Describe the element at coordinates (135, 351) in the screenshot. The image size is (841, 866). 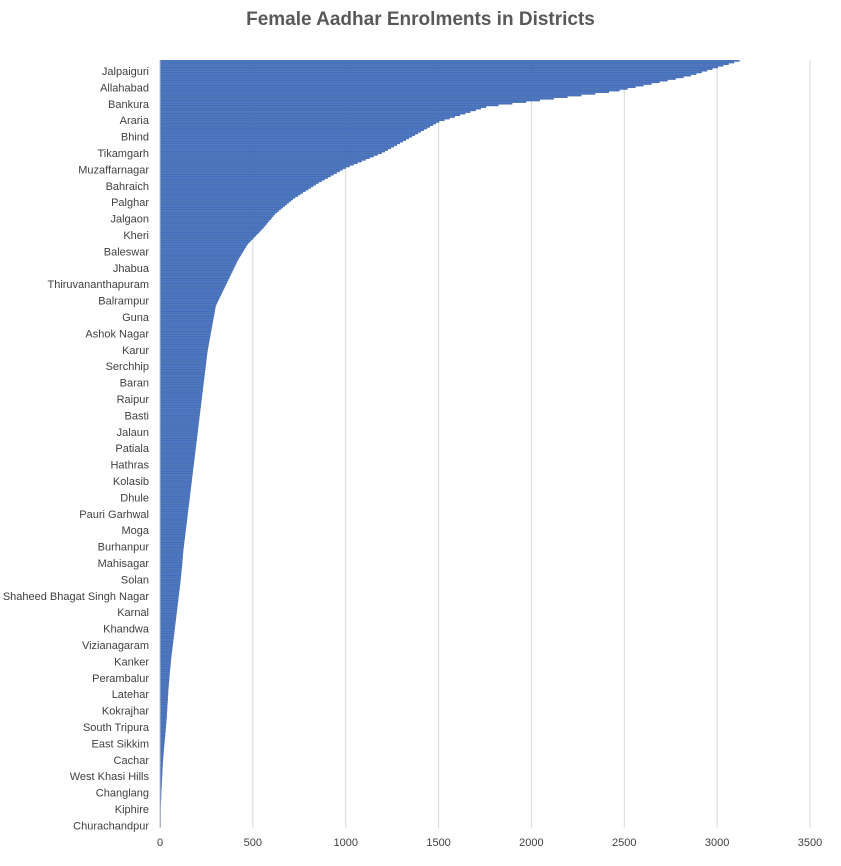
I see `category-label: Karur` at that location.